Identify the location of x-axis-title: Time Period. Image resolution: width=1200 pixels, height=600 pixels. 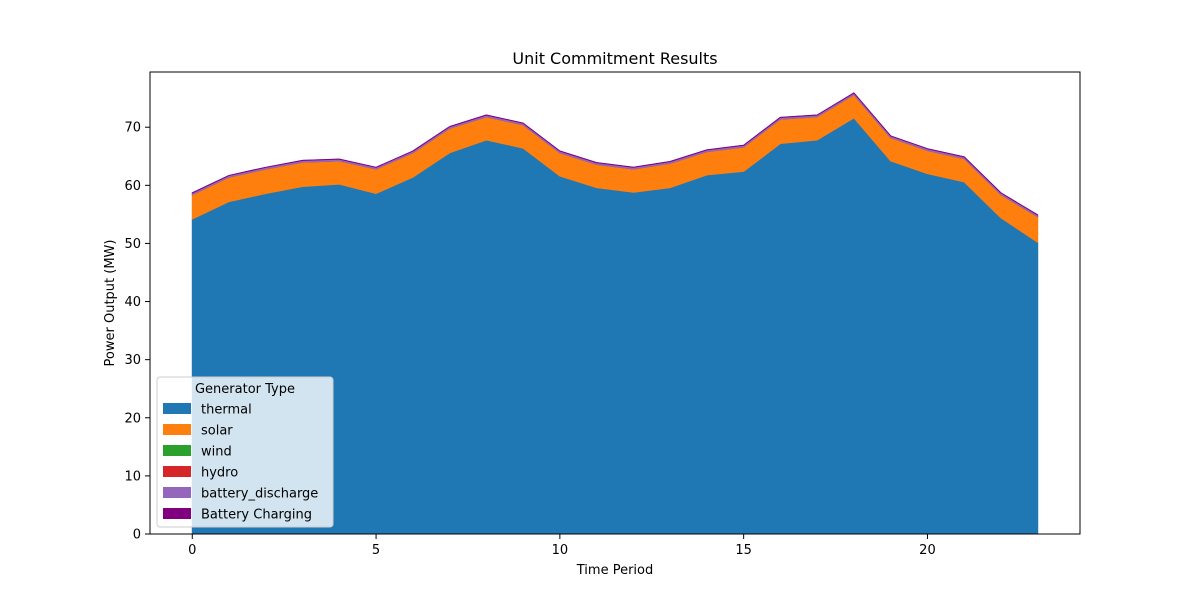
(614, 570).